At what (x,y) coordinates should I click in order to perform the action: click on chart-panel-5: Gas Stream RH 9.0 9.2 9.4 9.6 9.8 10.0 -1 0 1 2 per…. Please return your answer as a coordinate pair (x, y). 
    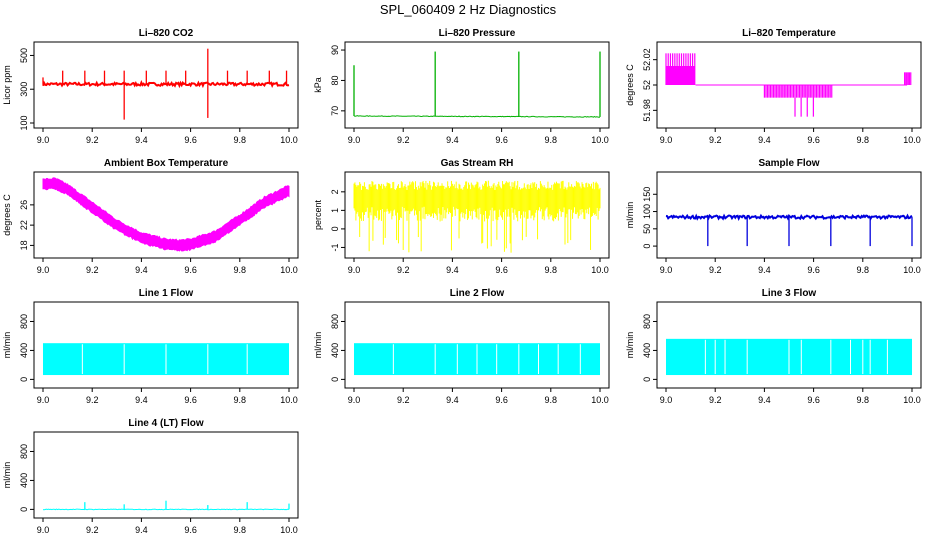
    Looking at the image, I should click on (461, 216).